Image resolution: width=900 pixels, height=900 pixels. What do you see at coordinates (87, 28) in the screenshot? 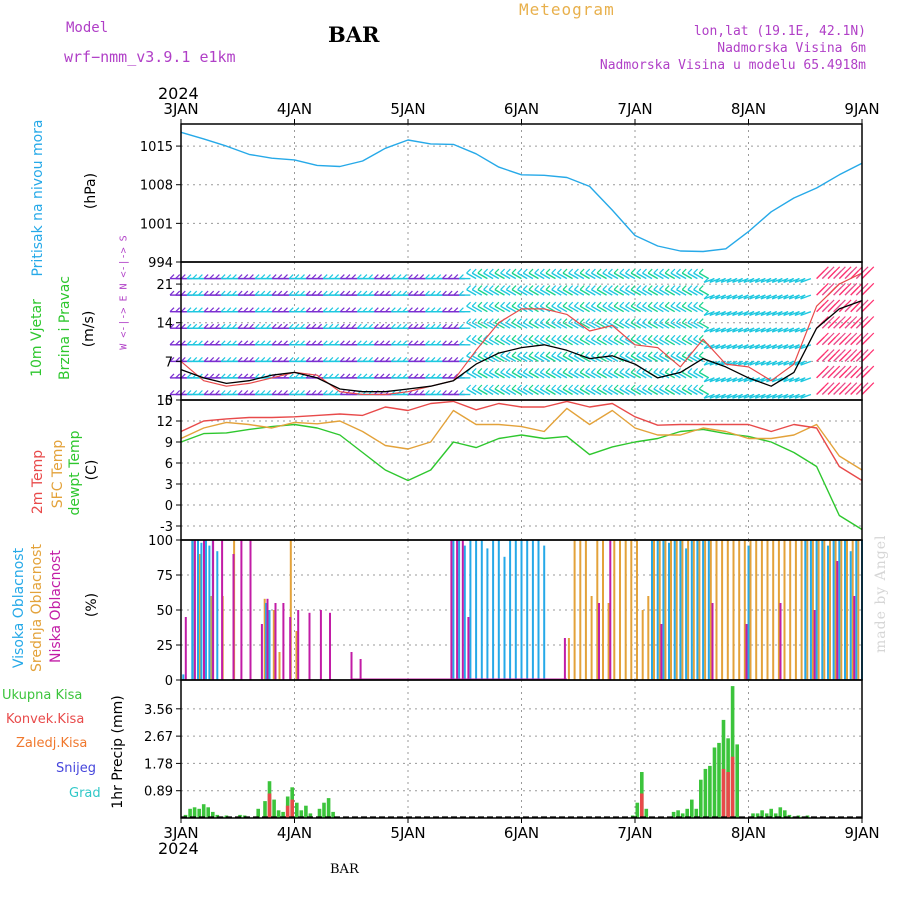
I see `model-label: Model` at bounding box center [87, 28].